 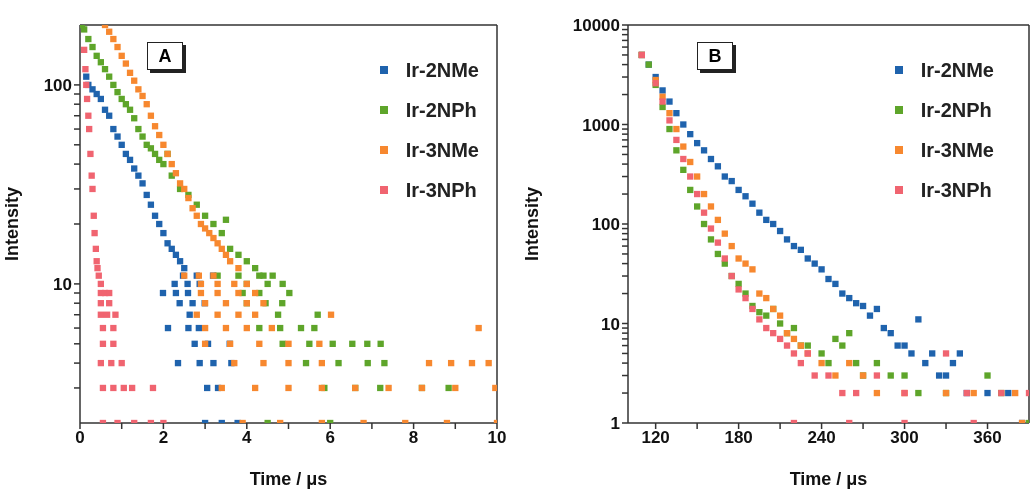 I want to click on x-tick-label: 10, so click(x=497, y=438).